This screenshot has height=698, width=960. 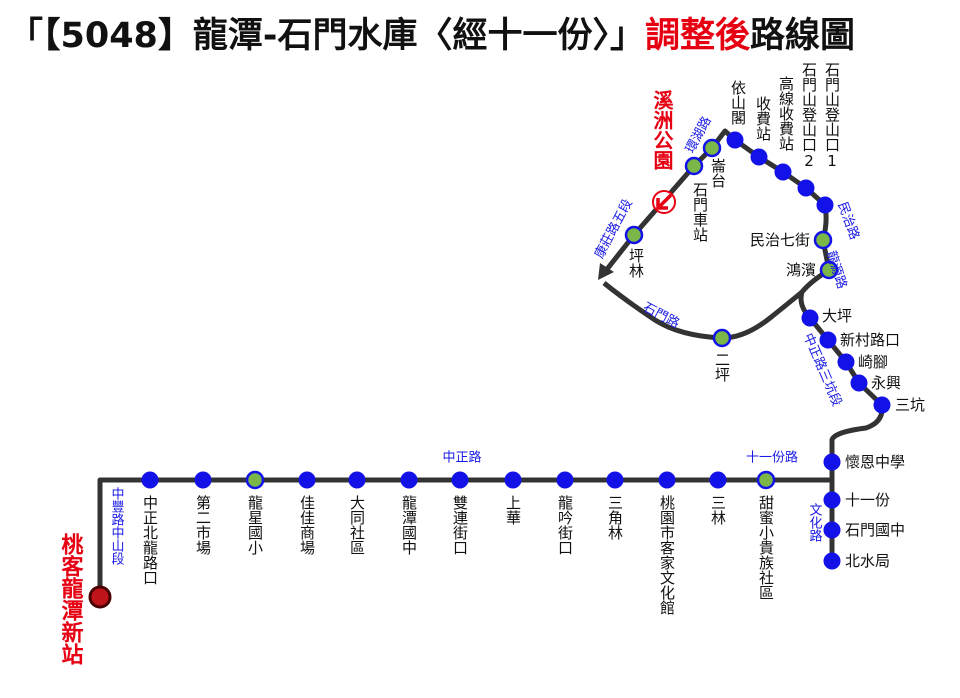 I want to click on road-label: 文化路, so click(x=815, y=522).